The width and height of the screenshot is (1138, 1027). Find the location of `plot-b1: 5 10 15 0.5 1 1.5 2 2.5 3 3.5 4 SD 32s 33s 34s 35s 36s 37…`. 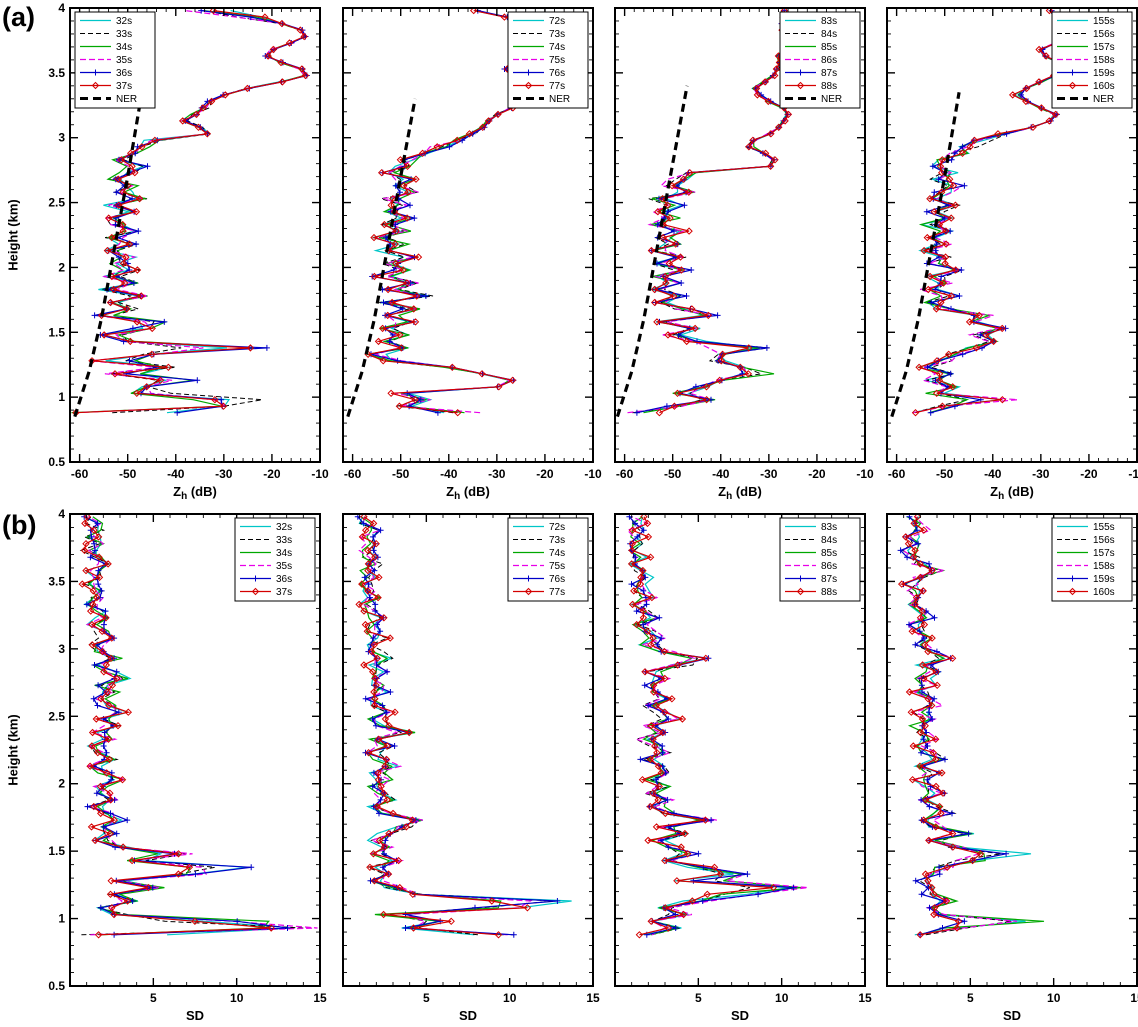

plot-b1: 5 10 15 0.5 1 1.5 2 2.5 3 3.5 4 SD 32s 33s 34s 35s 36s 37… is located at coordinates (187, 765).